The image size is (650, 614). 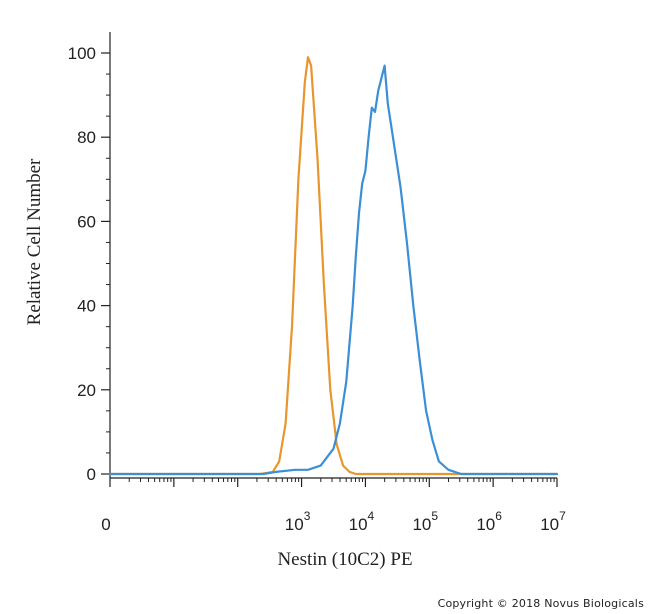 What do you see at coordinates (34, 241) in the screenshot?
I see `y-axis-label: Relative Cell Number` at bounding box center [34, 241].